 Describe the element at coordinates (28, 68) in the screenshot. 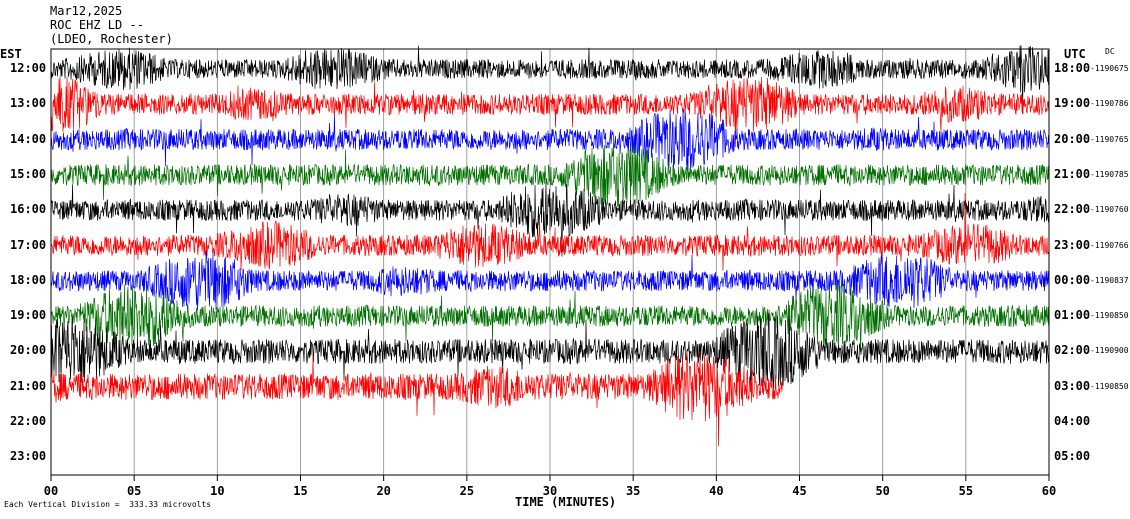

I see `row-label-est: 12:00` at that location.